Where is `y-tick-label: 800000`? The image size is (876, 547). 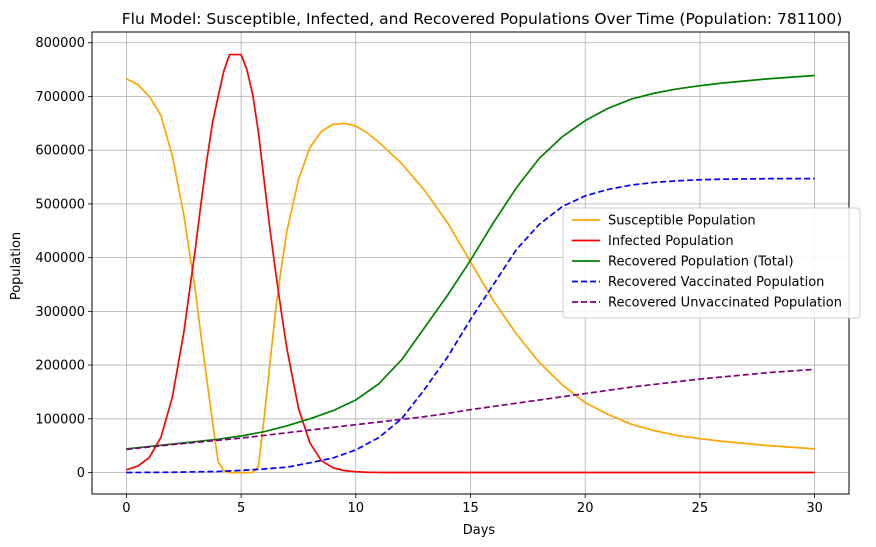
y-tick-label: 800000 is located at coordinates (60, 43).